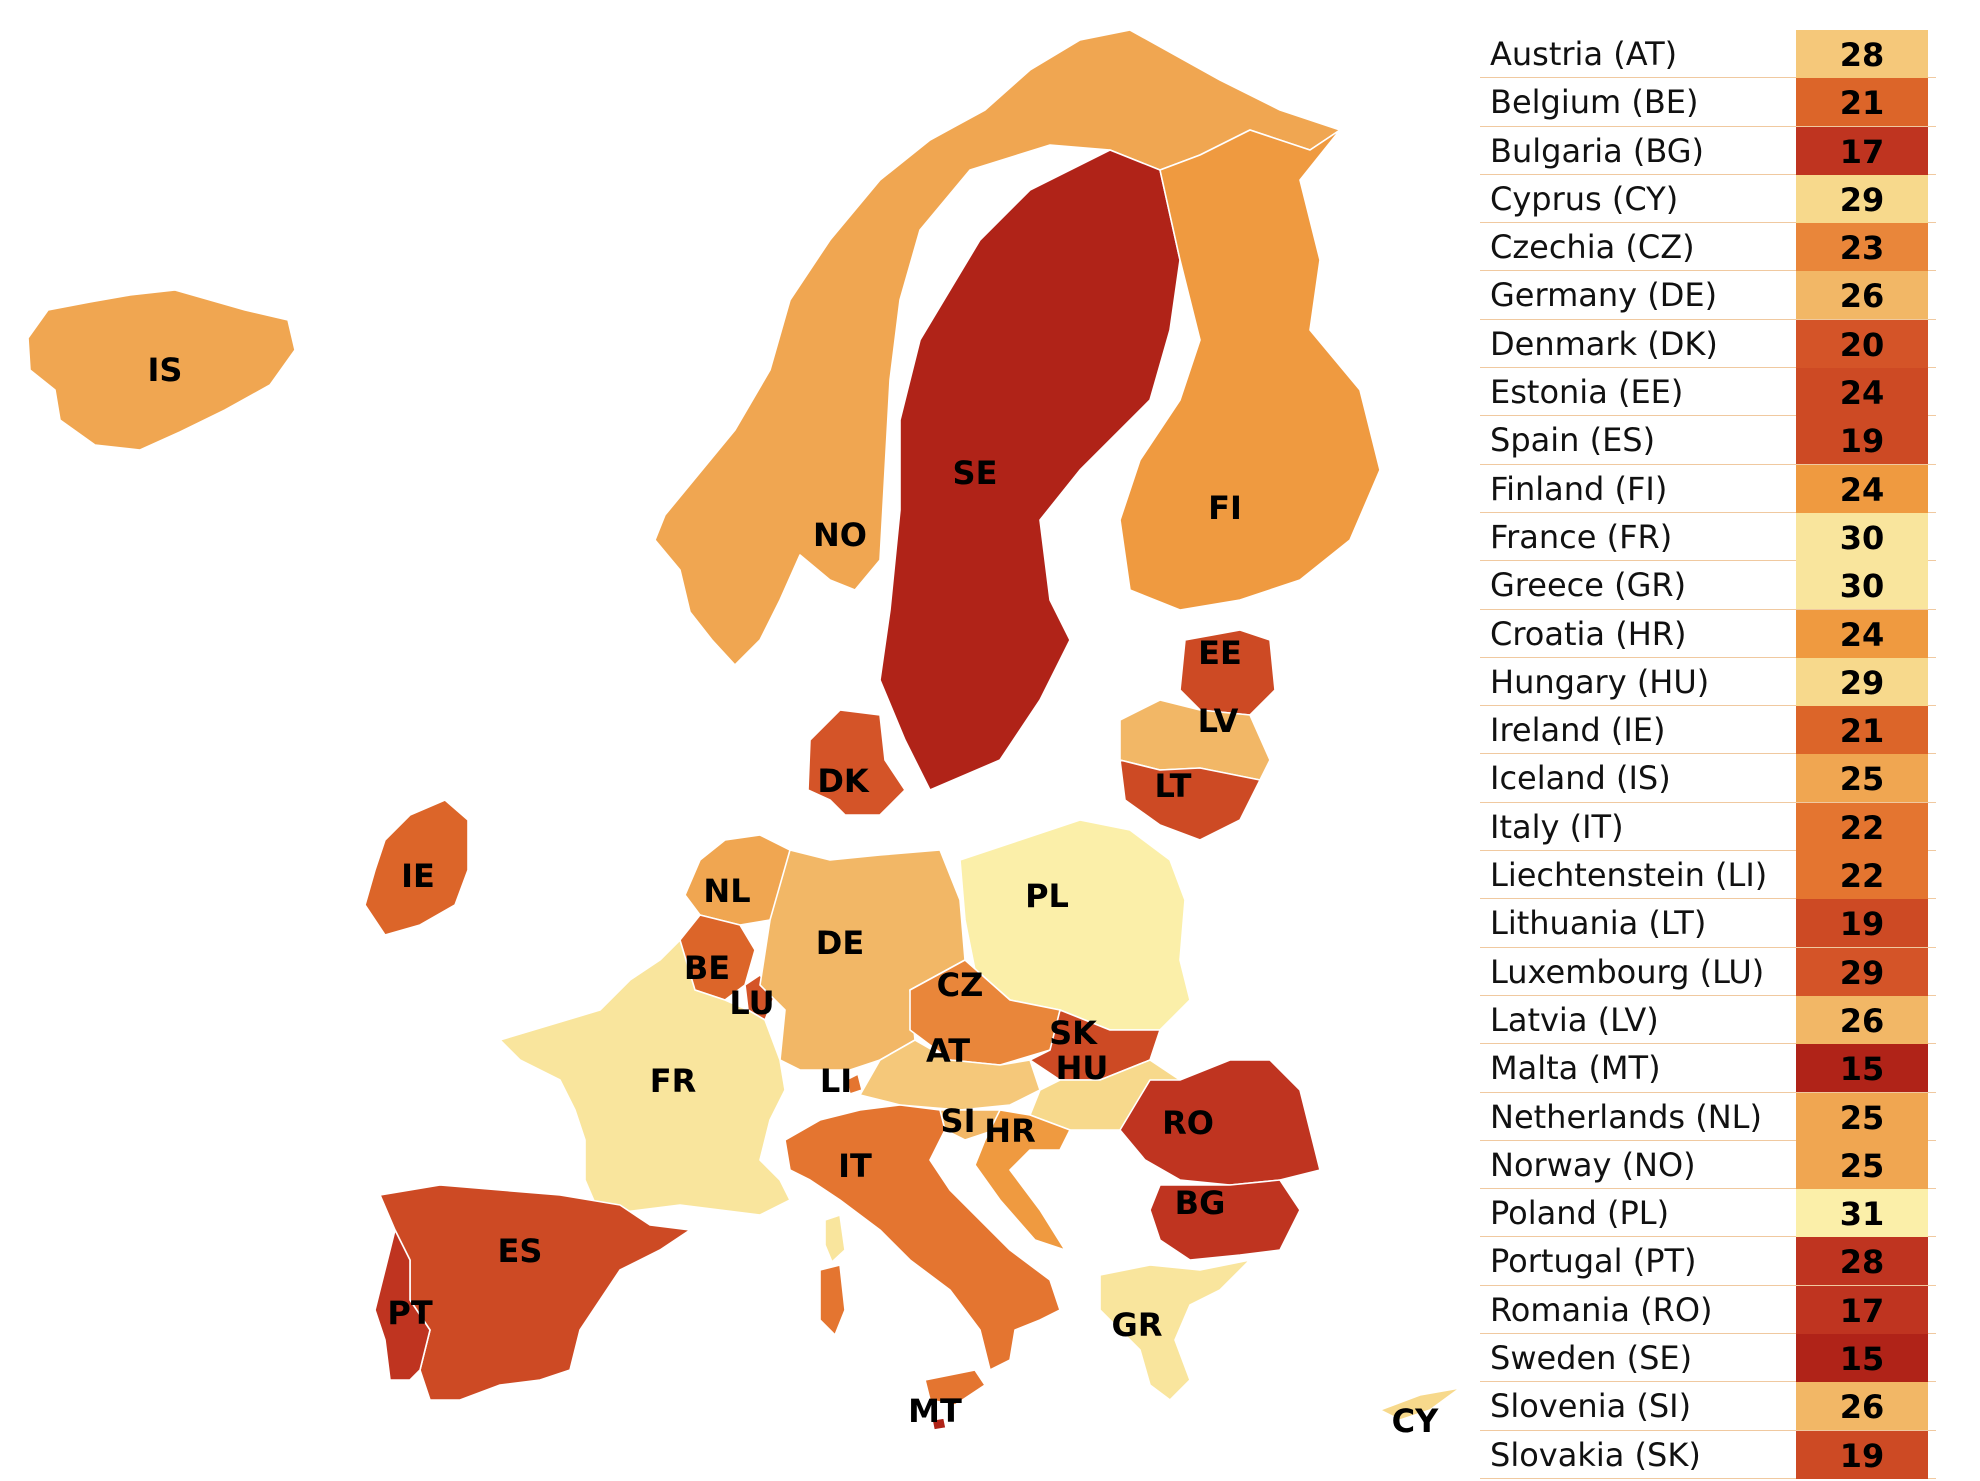  I want to click on country-name: Slovenia (SI), so click(1591, 1406).